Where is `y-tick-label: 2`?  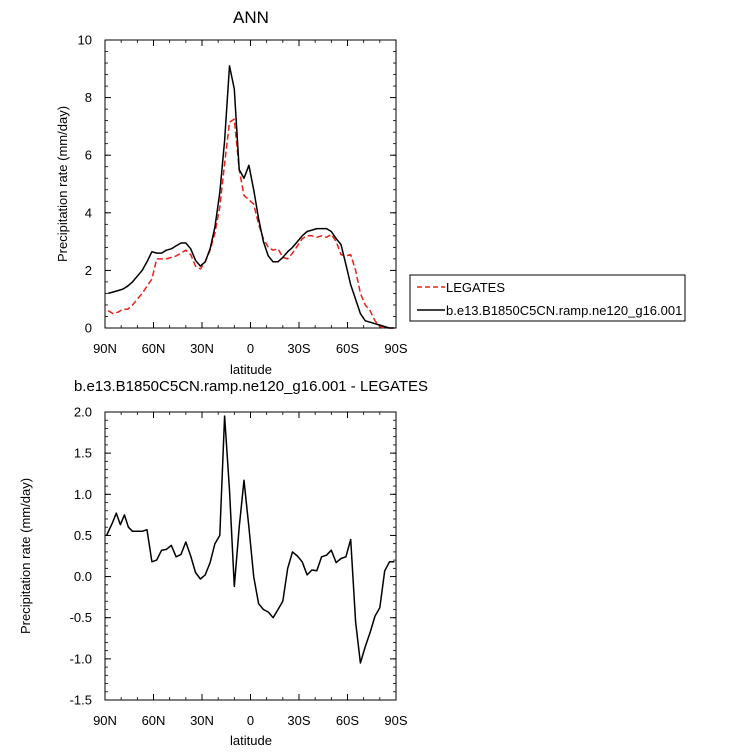 y-tick-label: 2 is located at coordinates (88, 270).